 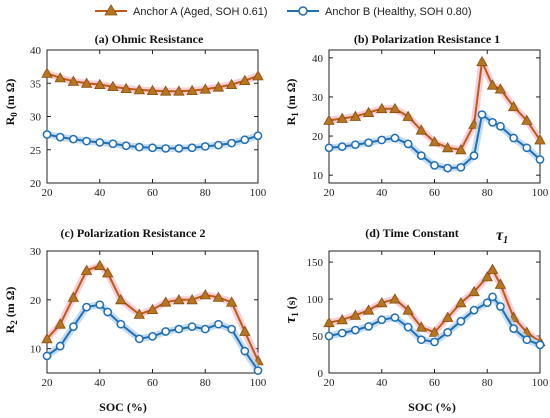 What do you see at coordinates (152, 116) in the screenshot?
I see `axes-frame` at bounding box center [152, 116].